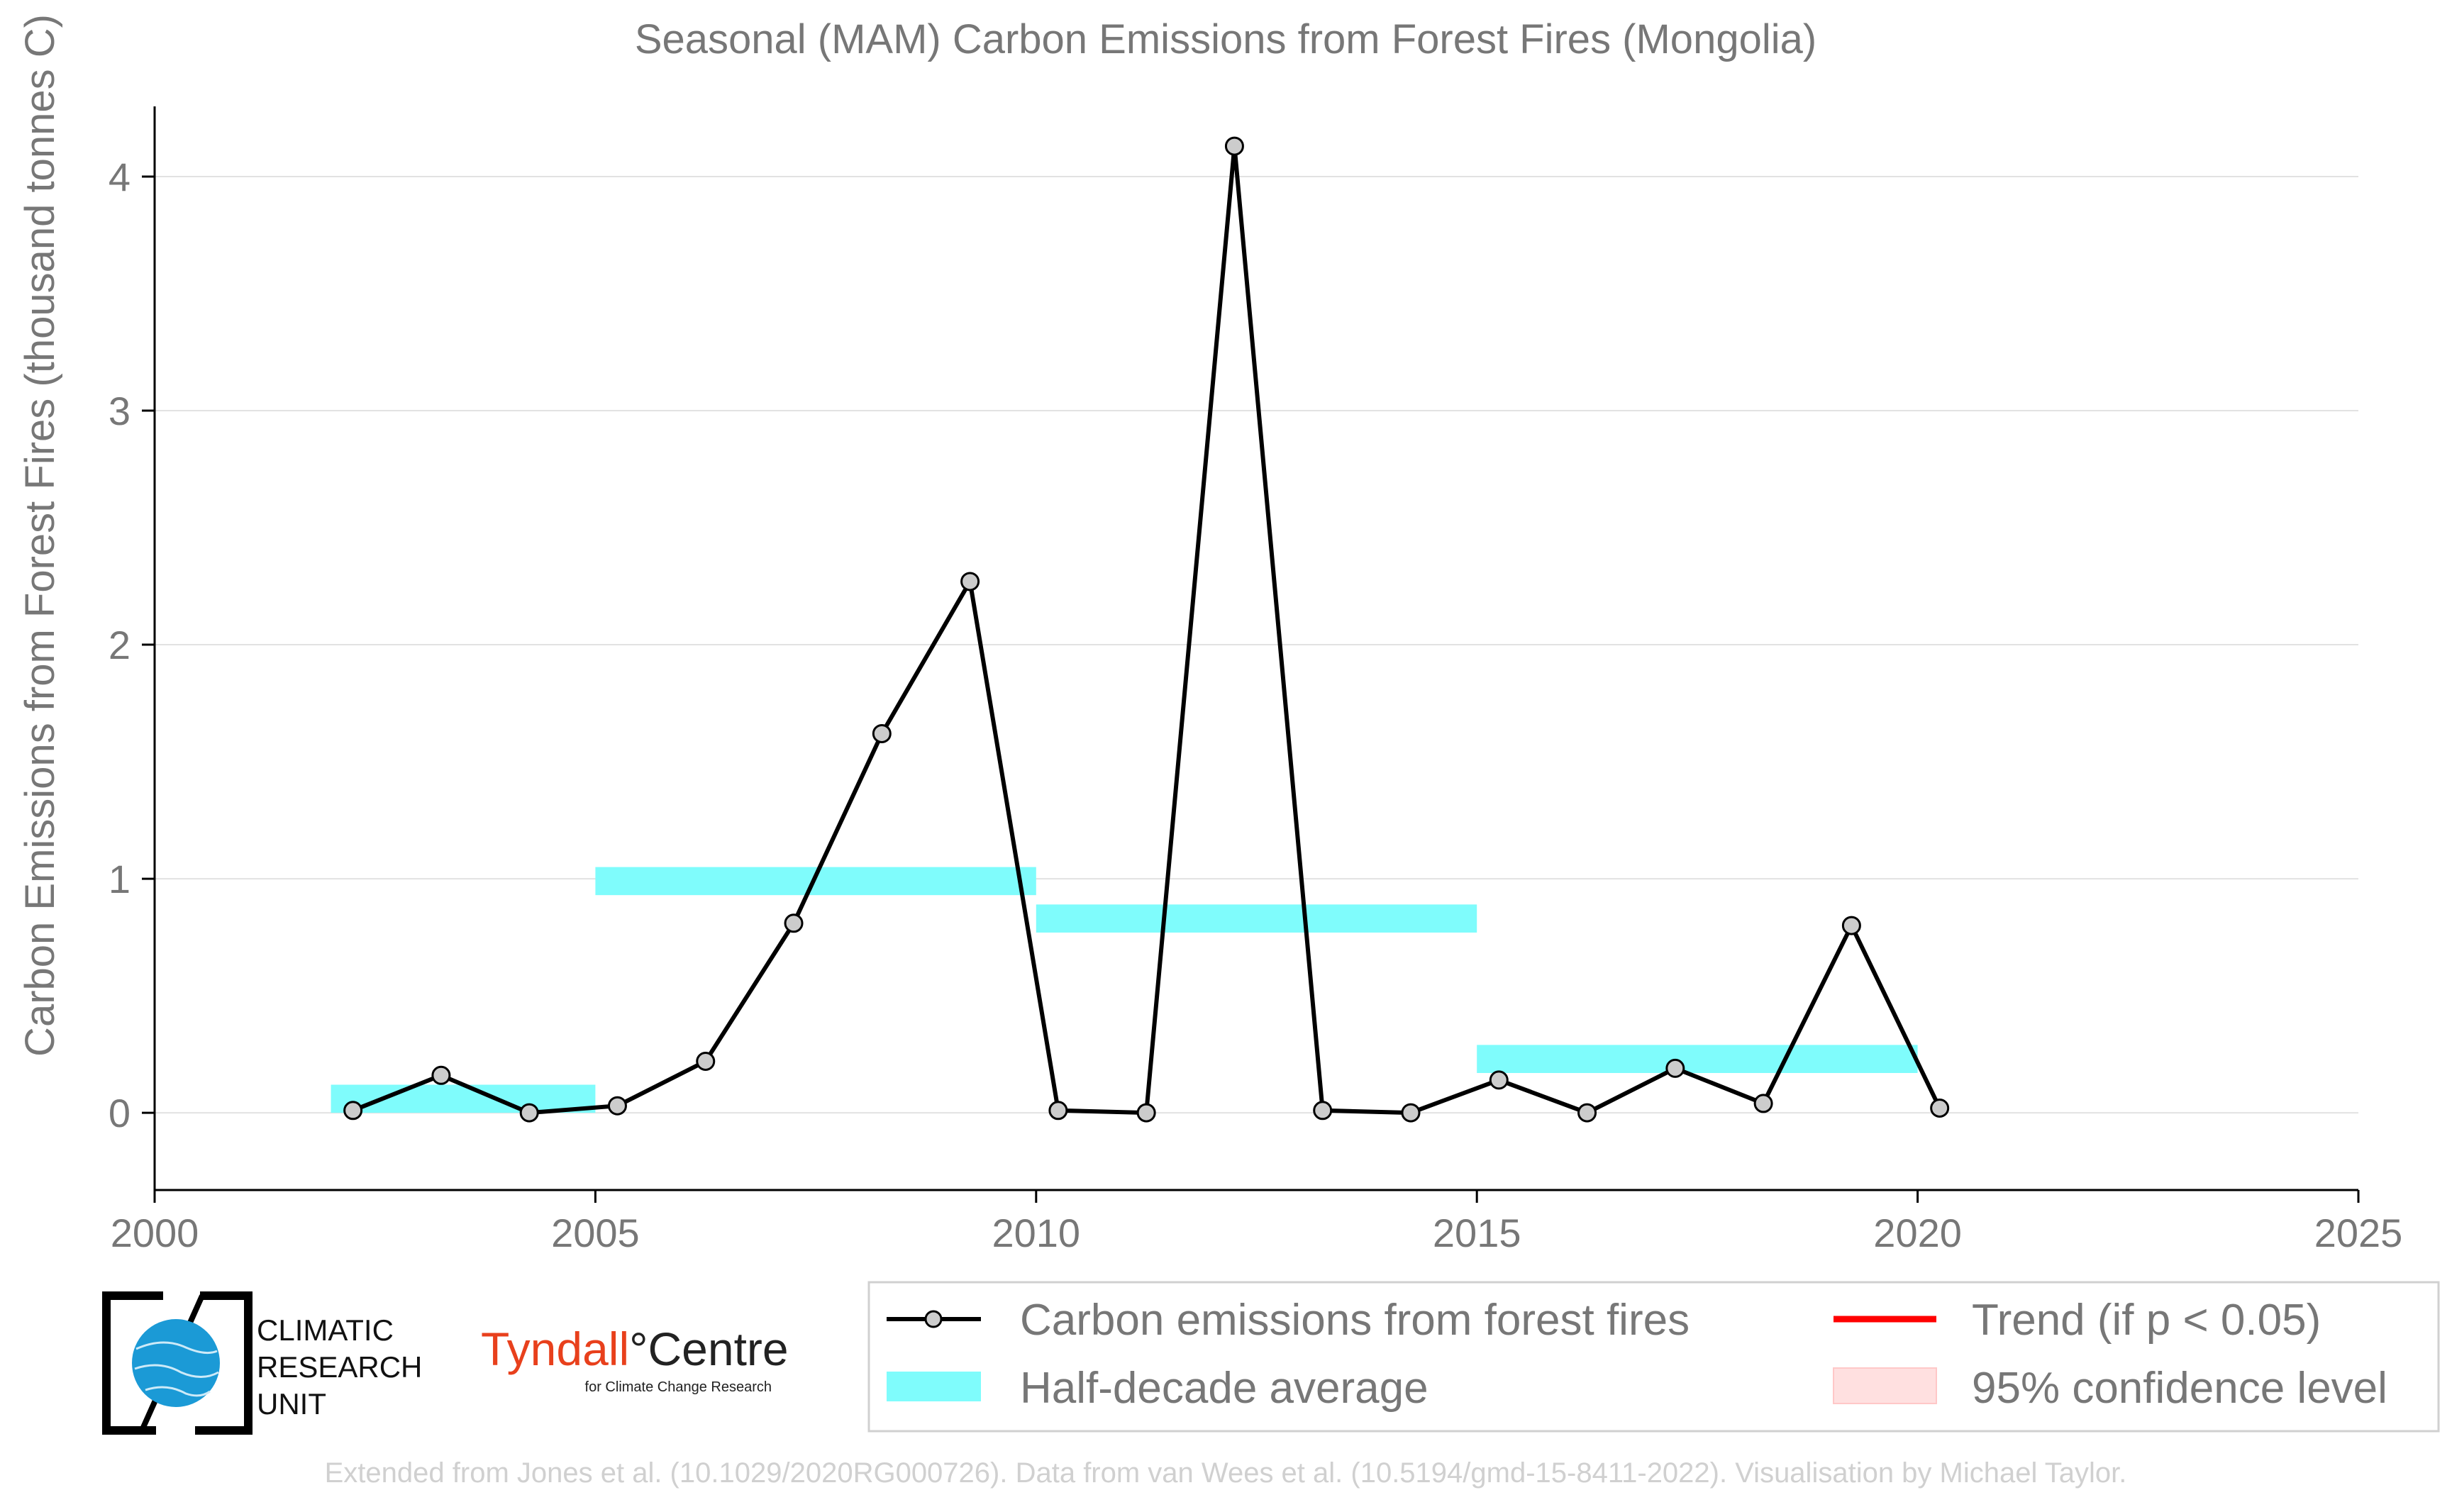  I want to click on cru-line-3: UNIT, so click(291, 1404).